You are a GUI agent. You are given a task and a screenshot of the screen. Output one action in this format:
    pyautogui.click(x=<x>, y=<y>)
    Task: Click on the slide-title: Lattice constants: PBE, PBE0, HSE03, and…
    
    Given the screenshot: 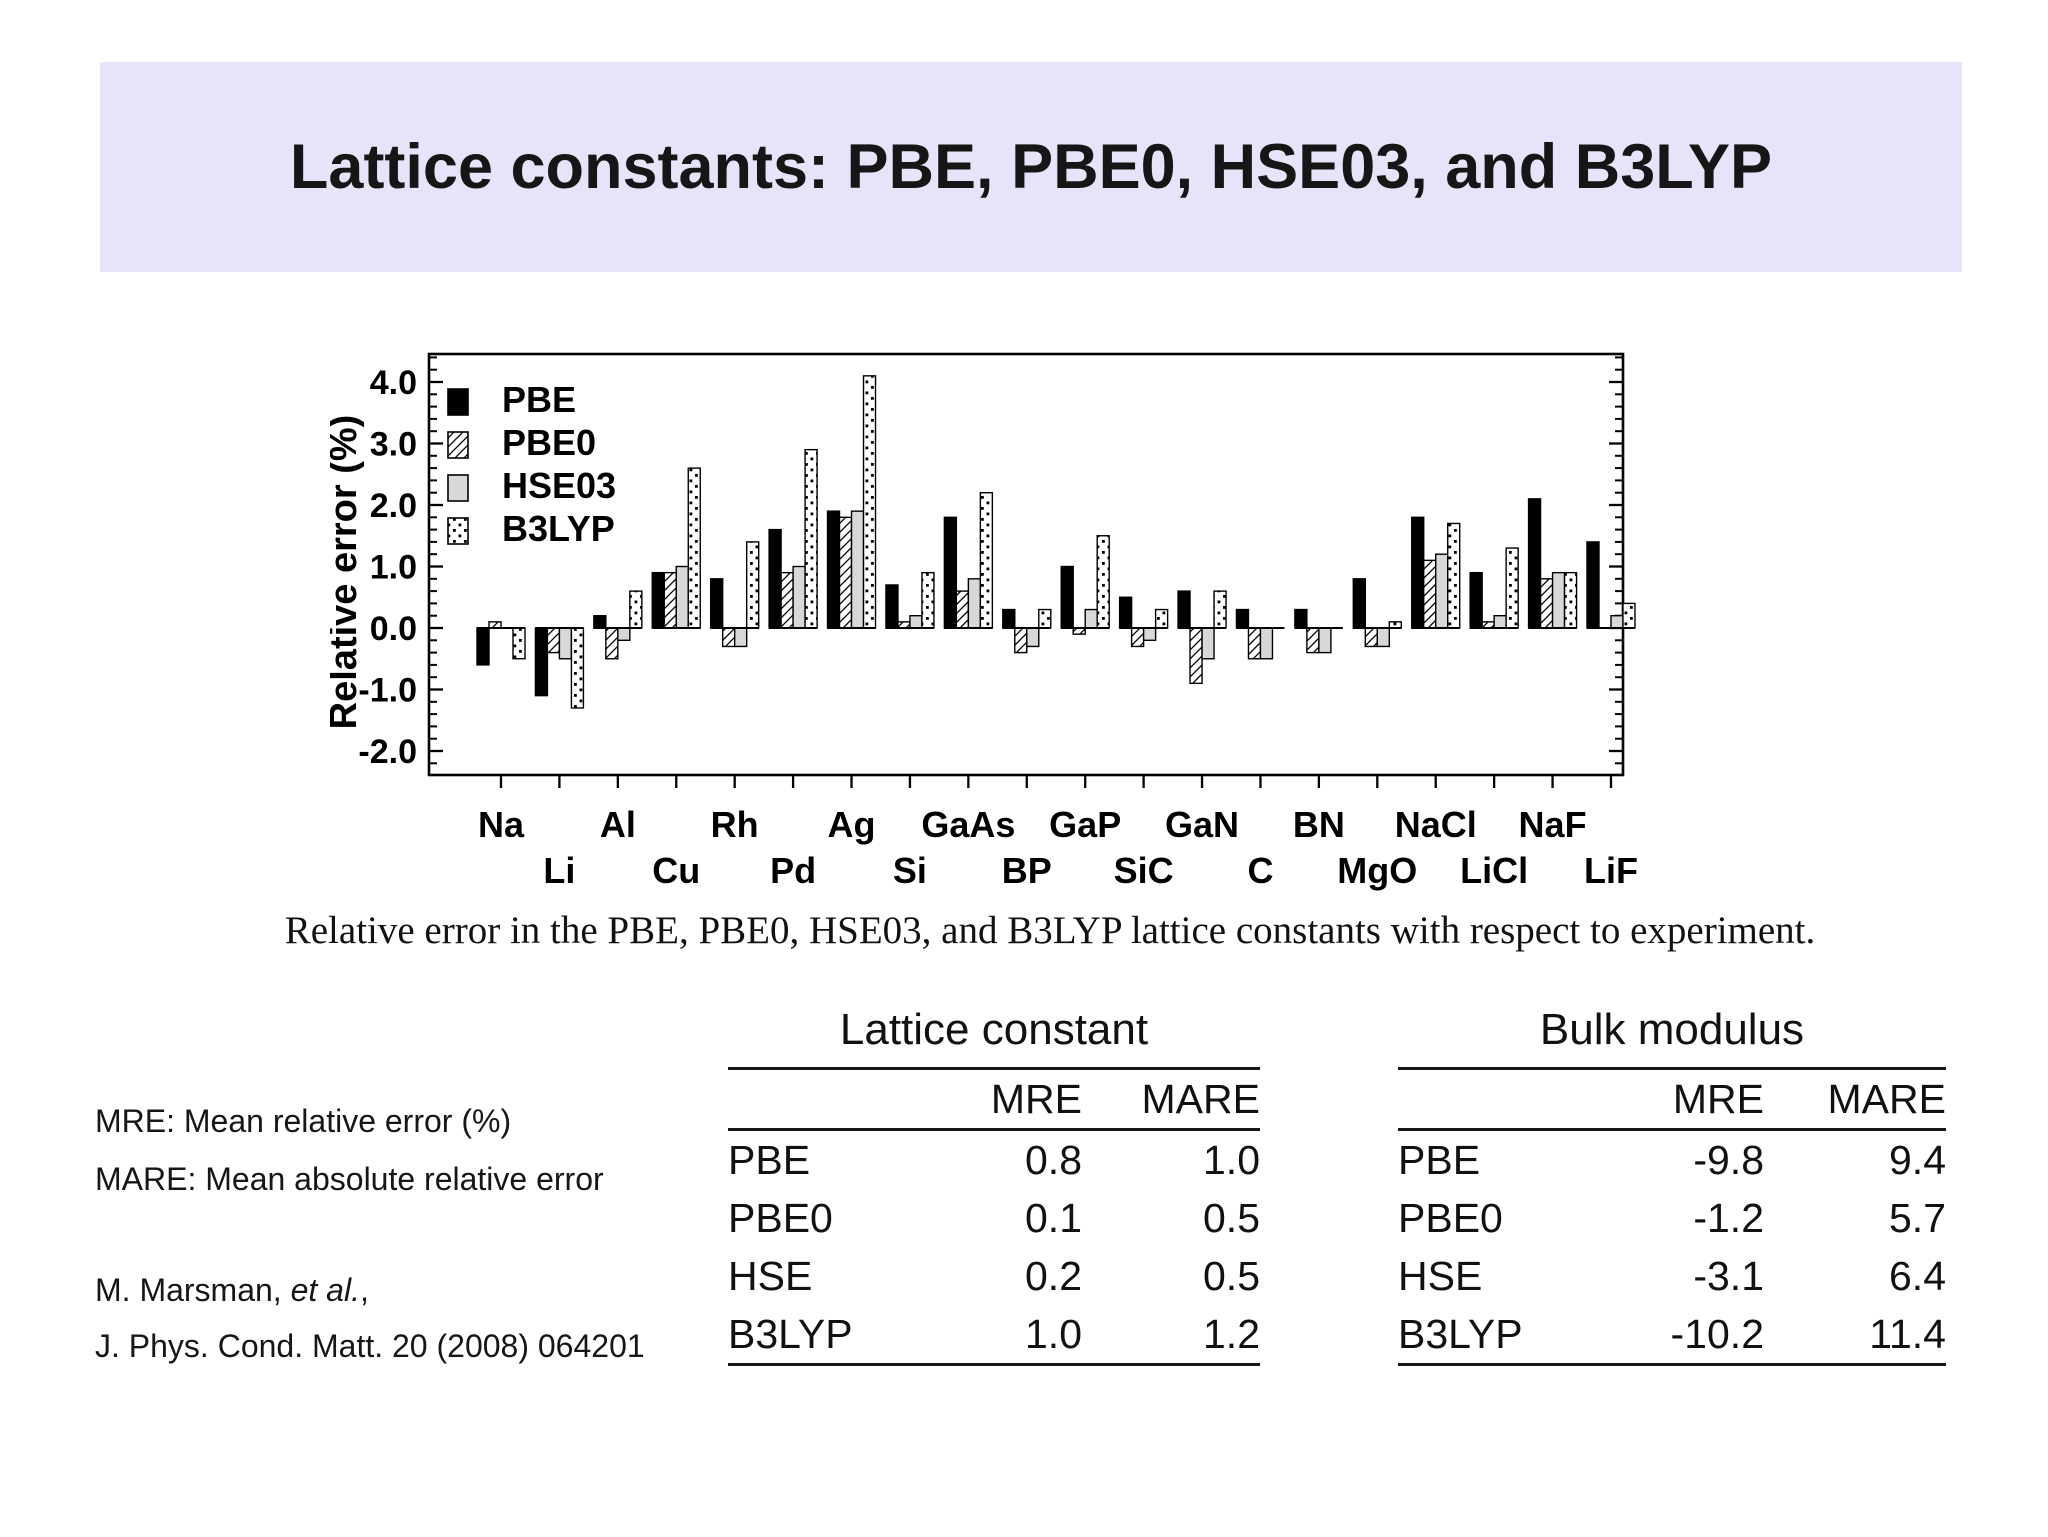 What is the action you would take?
    pyautogui.click(x=1031, y=167)
    